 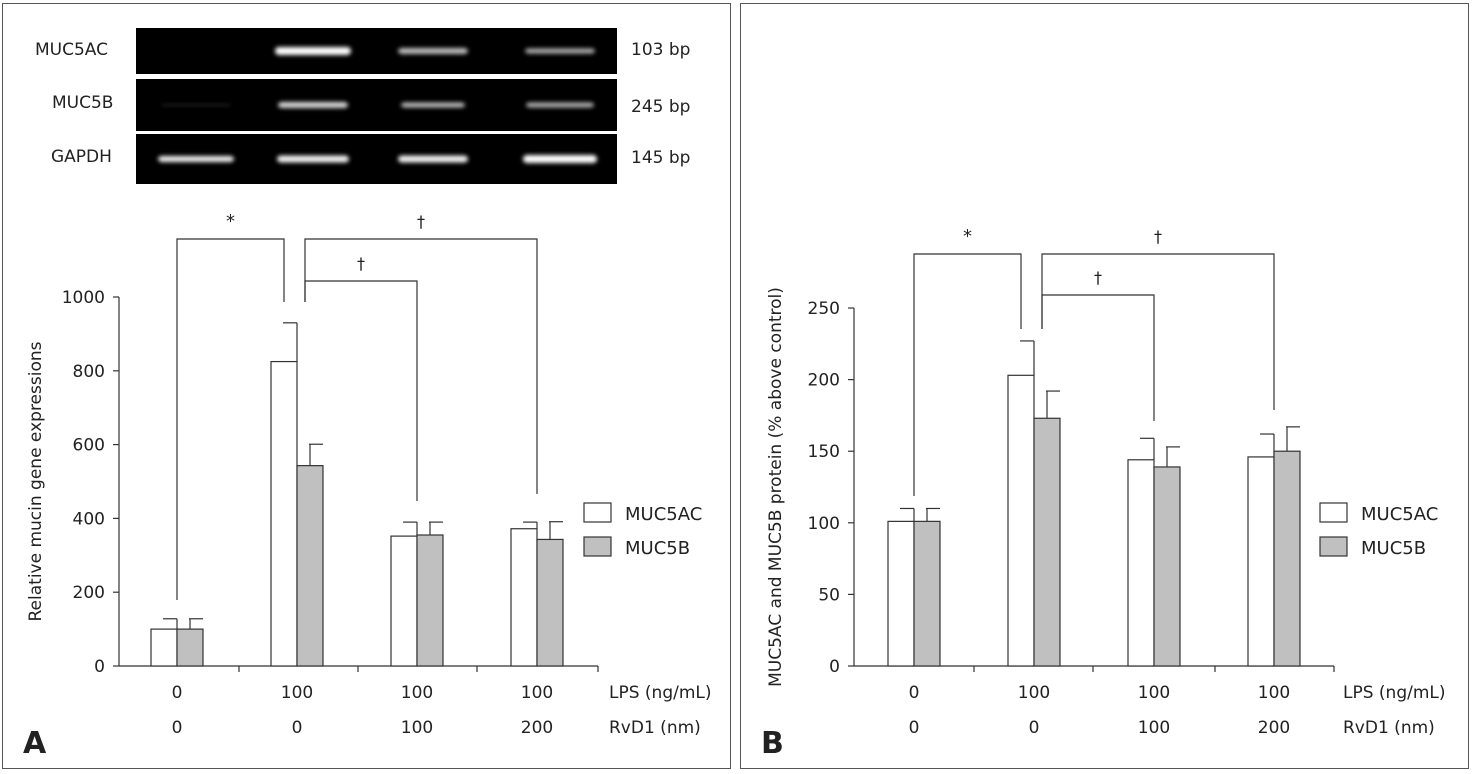 I want to click on y-tick-label: 100, so click(x=824, y=524).